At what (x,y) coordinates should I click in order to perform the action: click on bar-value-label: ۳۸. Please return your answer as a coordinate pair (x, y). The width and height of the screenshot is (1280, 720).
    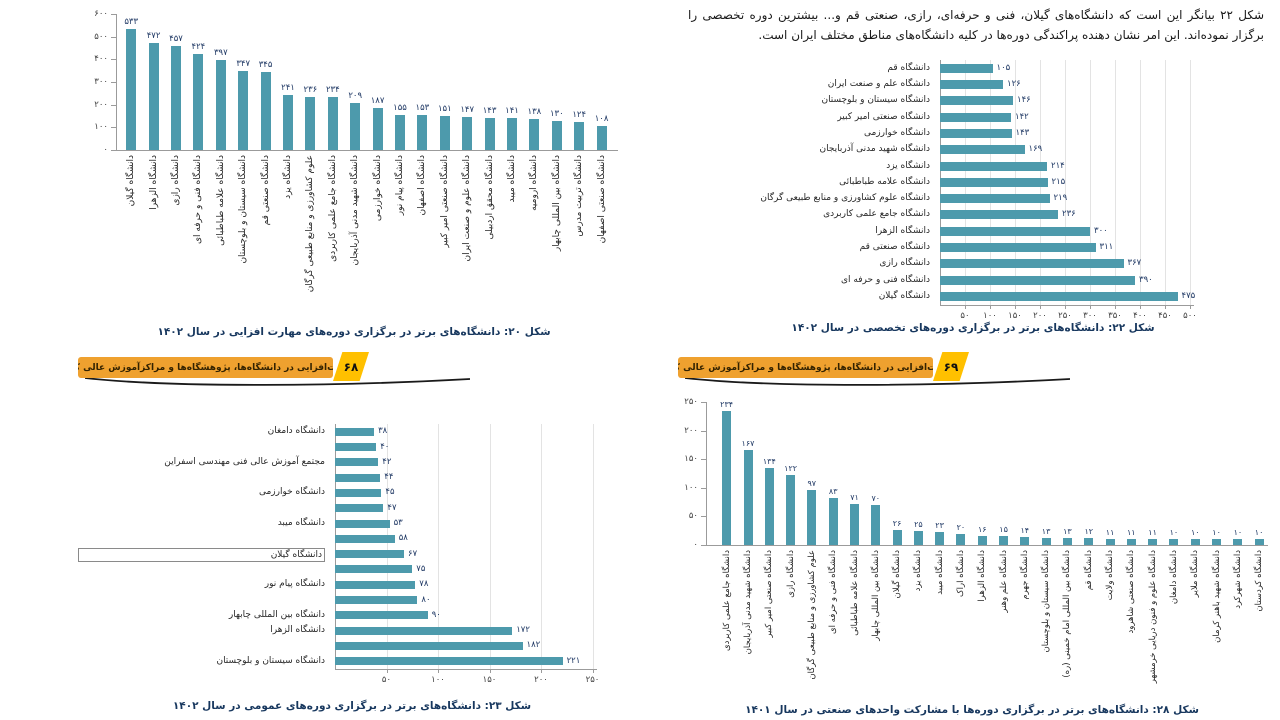
    Looking at the image, I should click on (383, 431).